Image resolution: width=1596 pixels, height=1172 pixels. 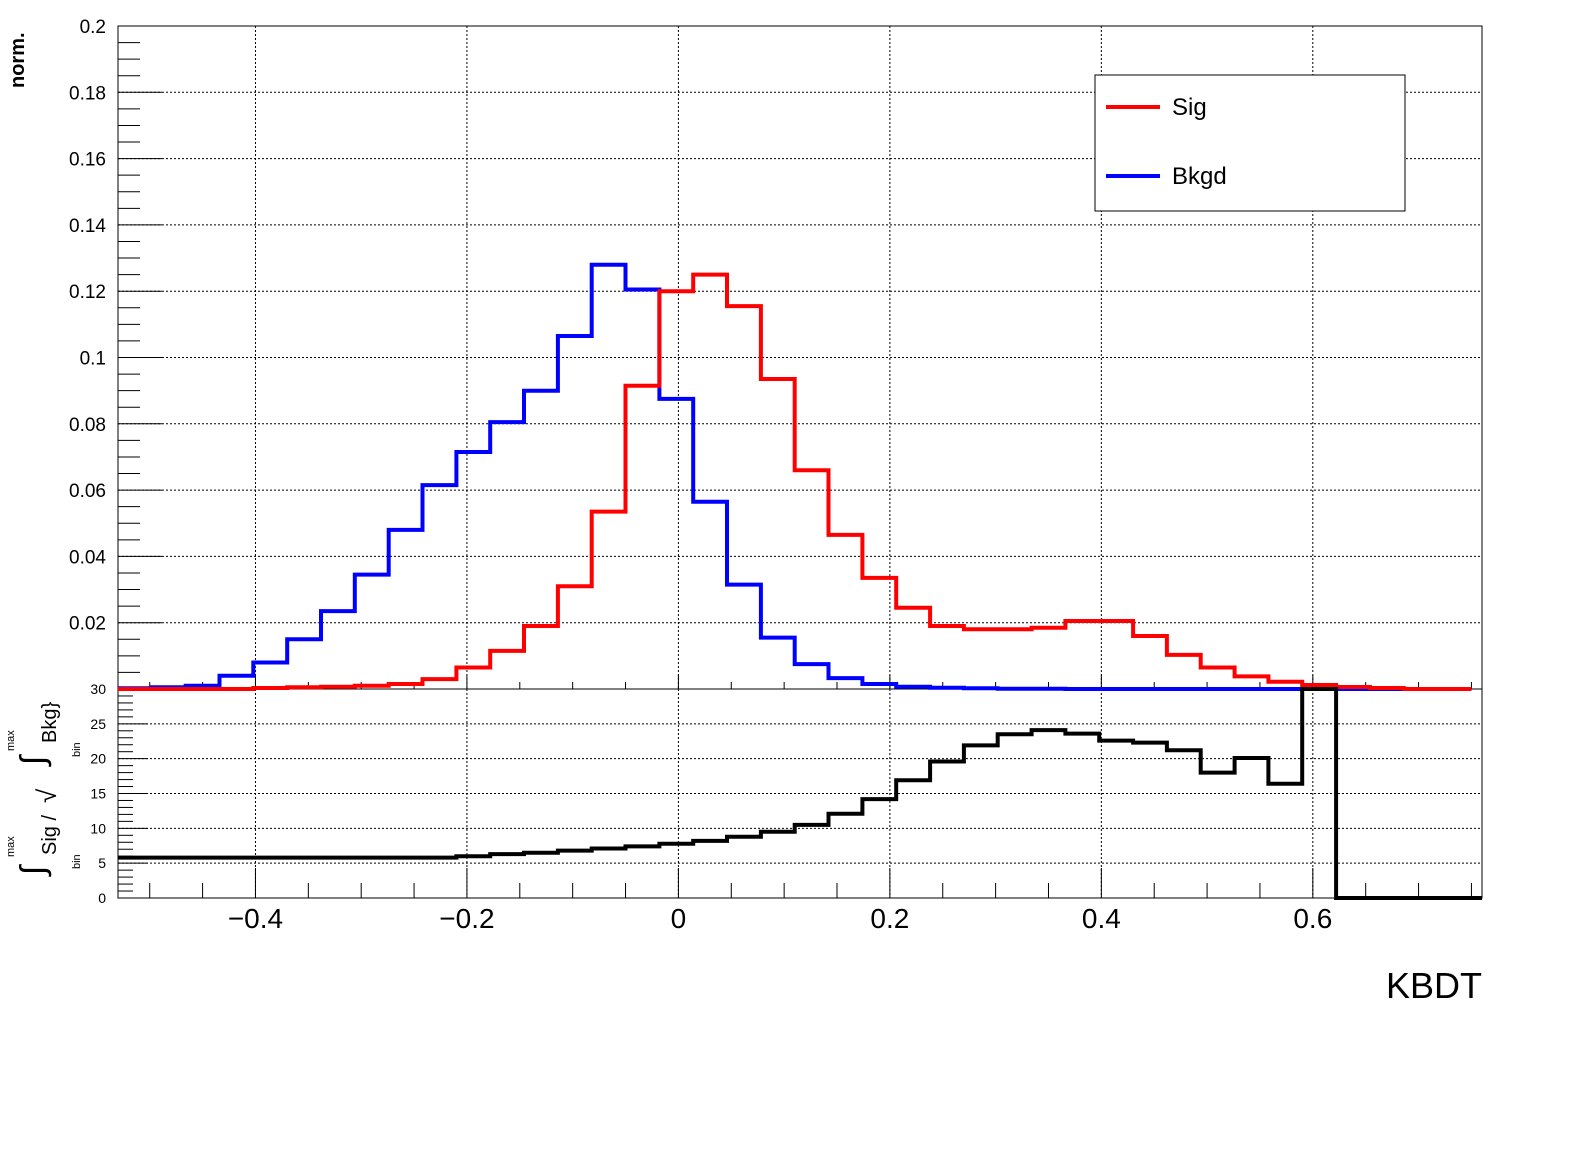 What do you see at coordinates (889, 918) in the screenshot?
I see `x-tick-label: 0.2` at bounding box center [889, 918].